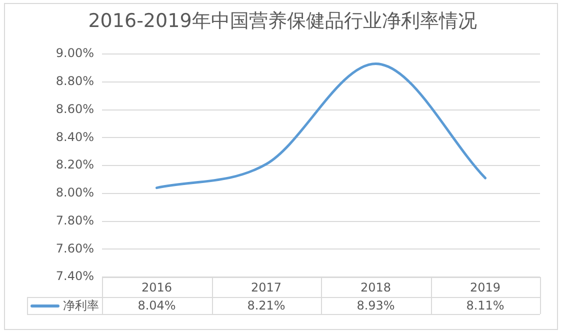 The width and height of the screenshot is (565, 333). Describe the element at coordinates (75, 165) in the screenshot. I see `y-tick-label: 8.20%` at that location.